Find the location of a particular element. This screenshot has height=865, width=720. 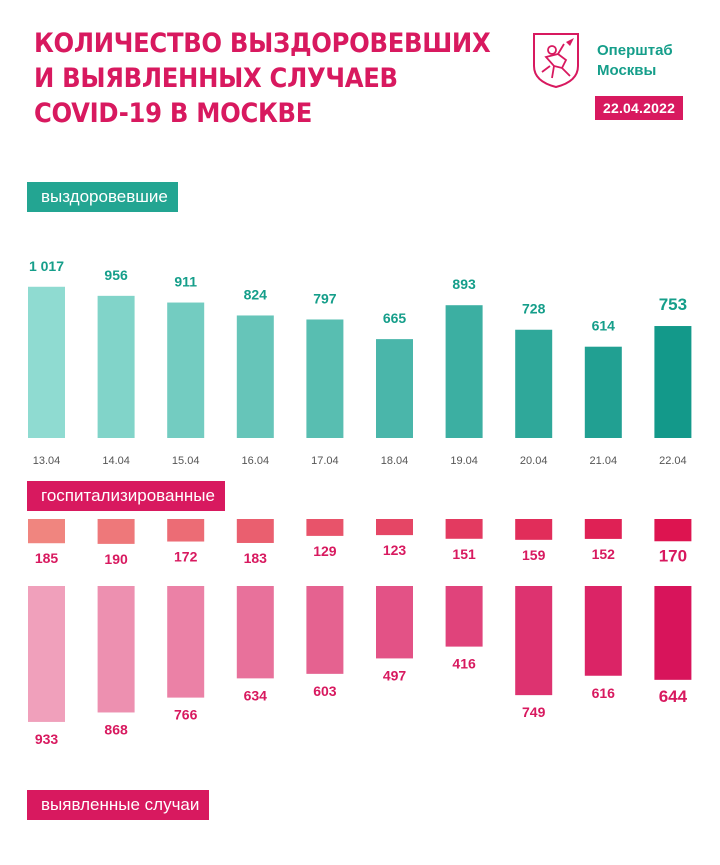

title-line-3: COVID-19 в Москве is located at coordinates (173, 113).